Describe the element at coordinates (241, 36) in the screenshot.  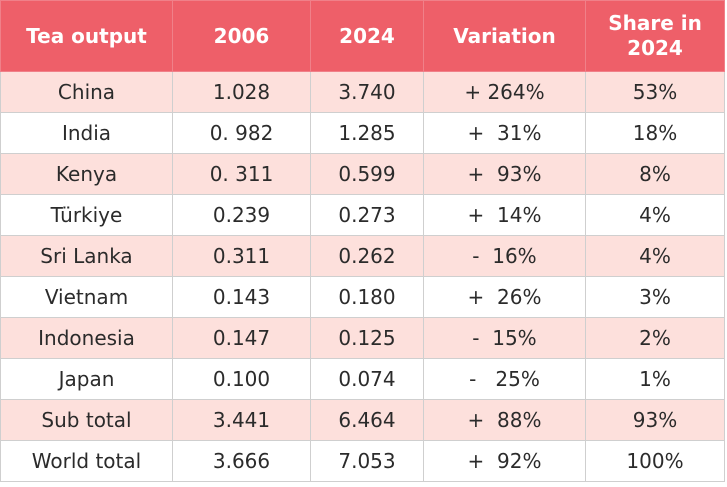
I see `header-2006: 2006` at that location.